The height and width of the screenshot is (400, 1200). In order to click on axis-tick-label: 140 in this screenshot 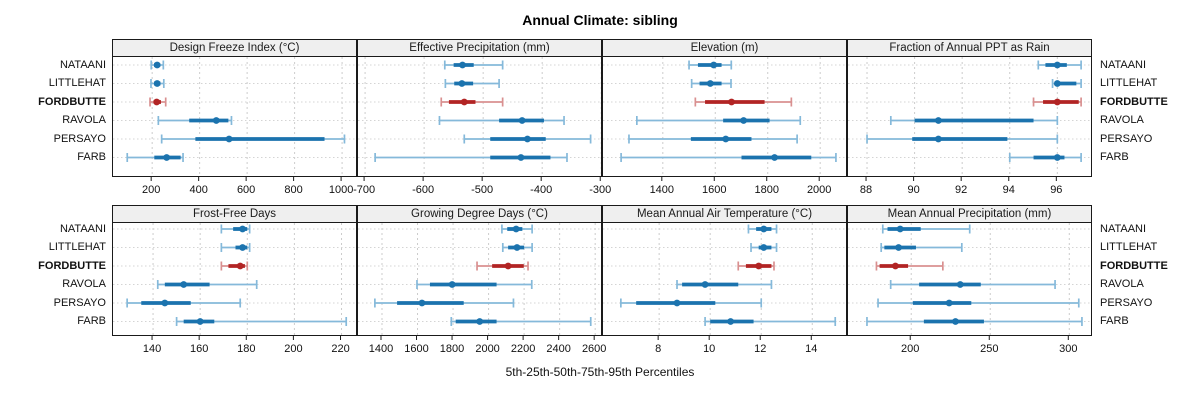, I will do `click(152, 349)`.